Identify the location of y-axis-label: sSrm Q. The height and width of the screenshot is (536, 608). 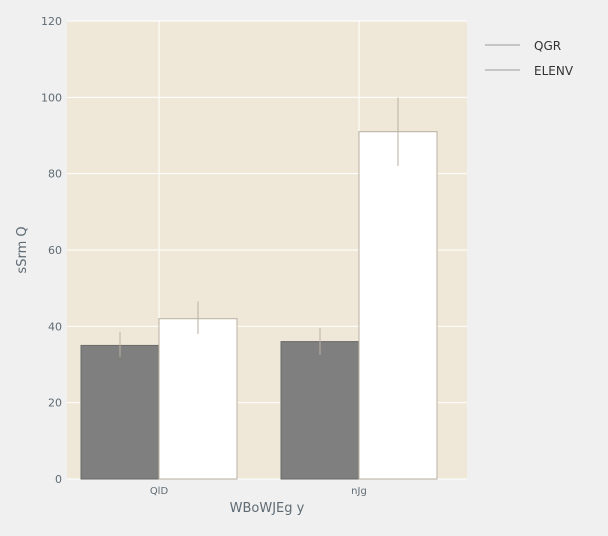
(22, 249).